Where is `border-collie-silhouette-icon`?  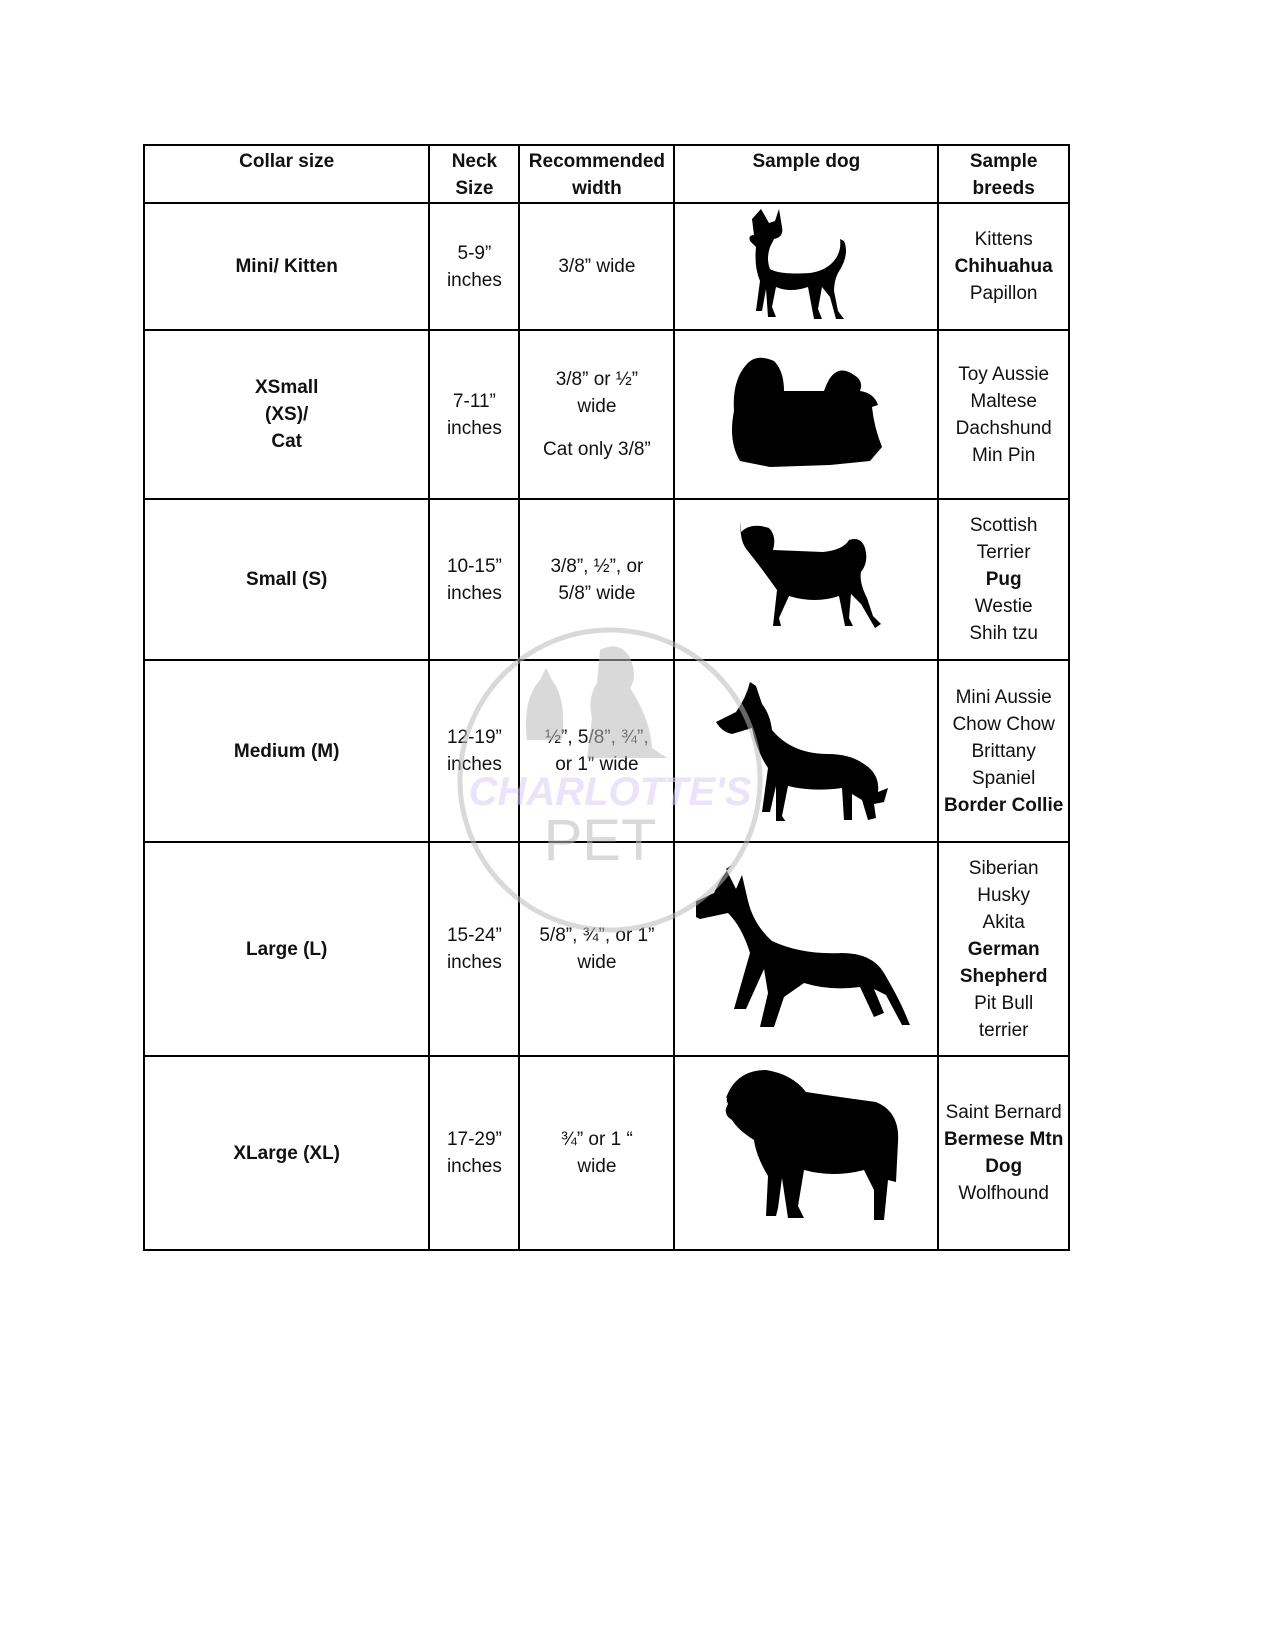 border-collie-silhouette-icon is located at coordinates (802, 751).